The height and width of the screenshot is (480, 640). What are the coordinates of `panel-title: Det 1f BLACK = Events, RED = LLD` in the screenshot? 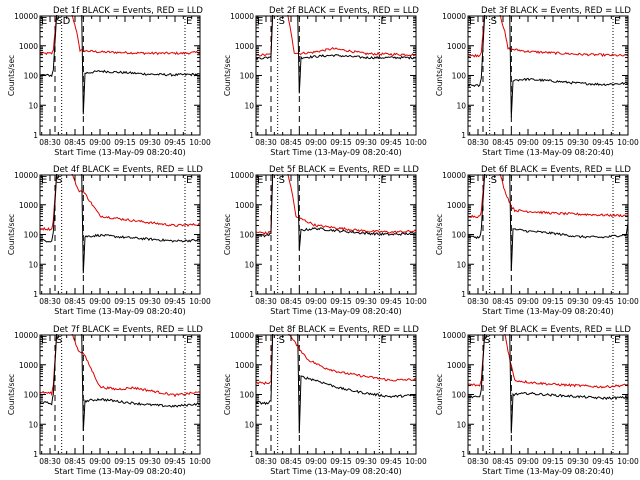 It's located at (128, 11).